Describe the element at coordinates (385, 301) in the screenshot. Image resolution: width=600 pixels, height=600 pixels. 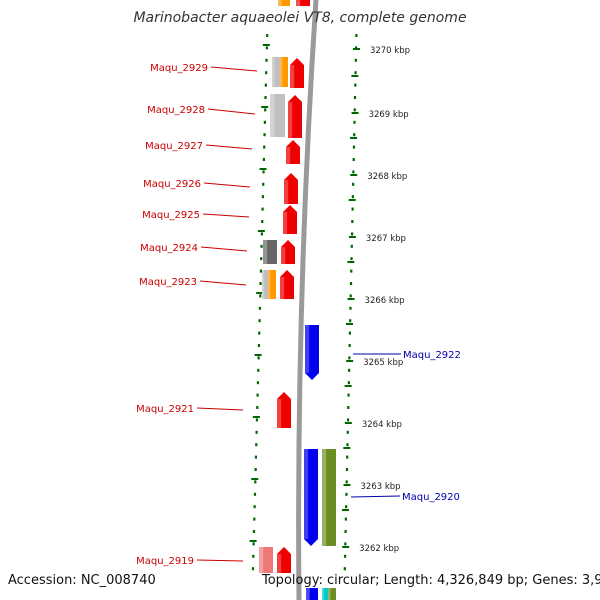
I see `scale-tick-label: 3266 kbp` at that location.